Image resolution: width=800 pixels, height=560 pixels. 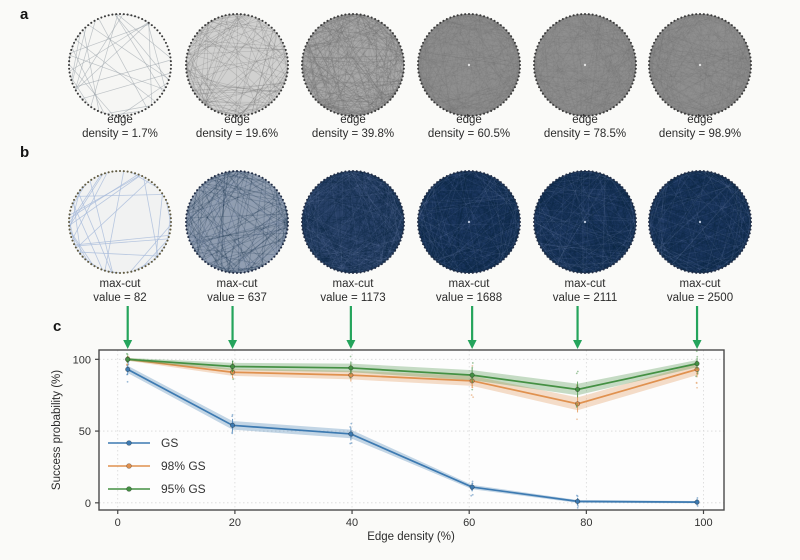 I want to click on x-tick-label: 20, so click(x=235, y=523).